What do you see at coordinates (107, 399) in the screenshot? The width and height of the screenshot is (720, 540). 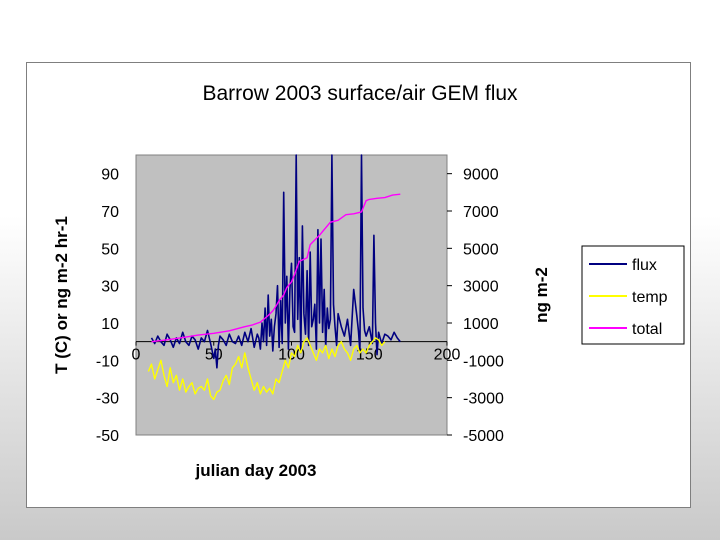 I see `y-tick-label: -30` at bounding box center [107, 399].